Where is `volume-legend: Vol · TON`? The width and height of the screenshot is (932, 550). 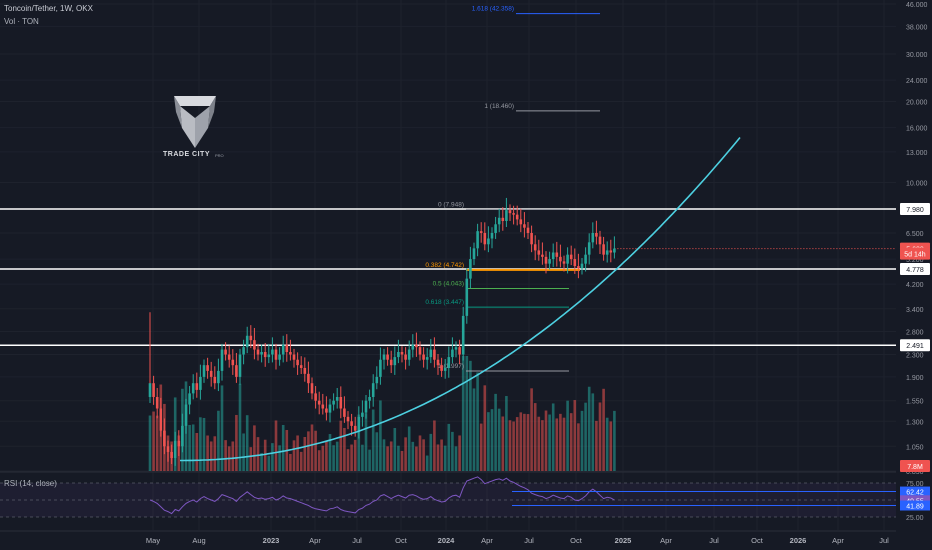
volume-legend: Vol · TON is located at coordinates (21, 21).